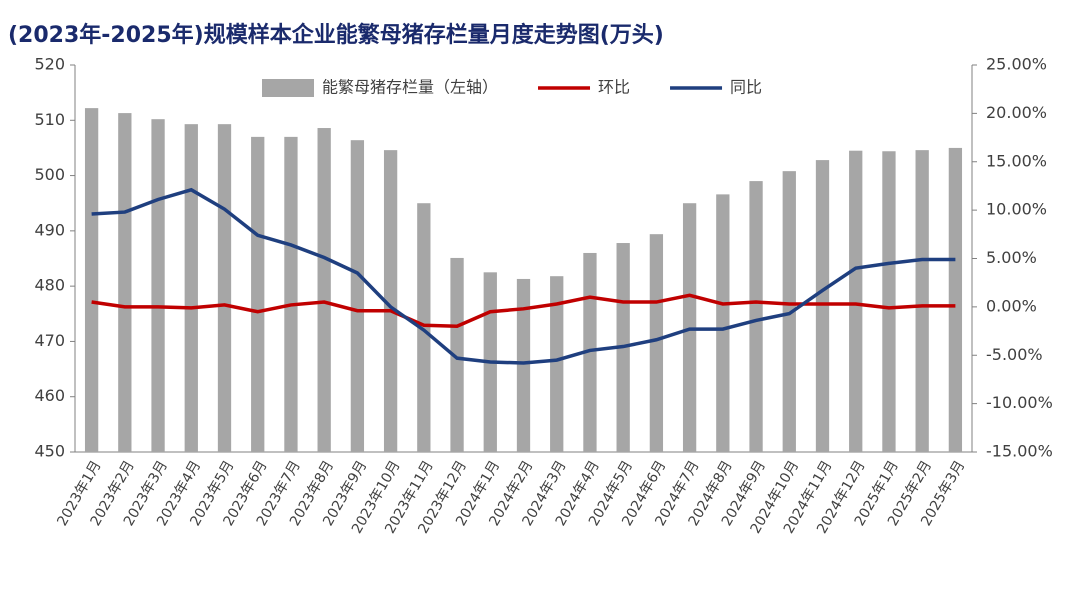  Describe the element at coordinates (336, 35) in the screenshot. I see `chart-title: (2023年-2025年)规模样本企业能繁母猪存栏量月度走势图(万头)` at that location.